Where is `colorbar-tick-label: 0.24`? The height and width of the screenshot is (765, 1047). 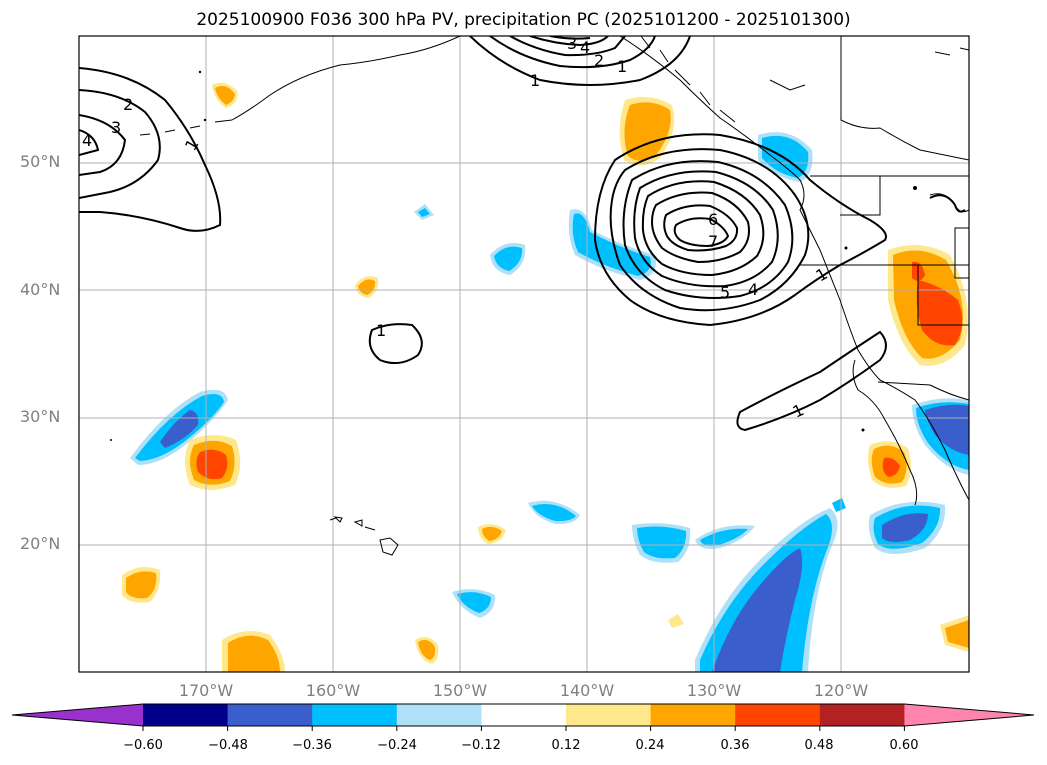 colorbar-tick-label: 0.24 is located at coordinates (650, 745).